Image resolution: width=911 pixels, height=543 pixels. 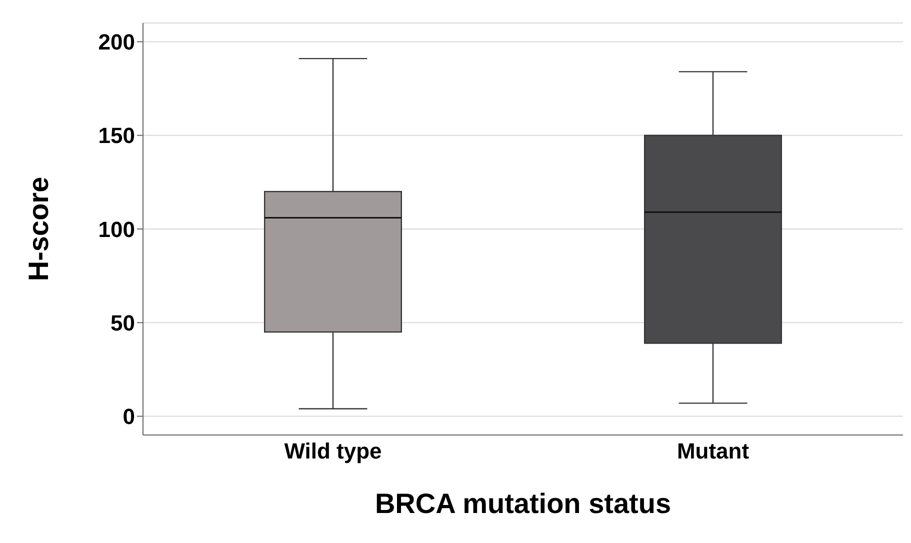 What do you see at coordinates (116, 229) in the screenshot?
I see `y-tick-label: 100` at bounding box center [116, 229].